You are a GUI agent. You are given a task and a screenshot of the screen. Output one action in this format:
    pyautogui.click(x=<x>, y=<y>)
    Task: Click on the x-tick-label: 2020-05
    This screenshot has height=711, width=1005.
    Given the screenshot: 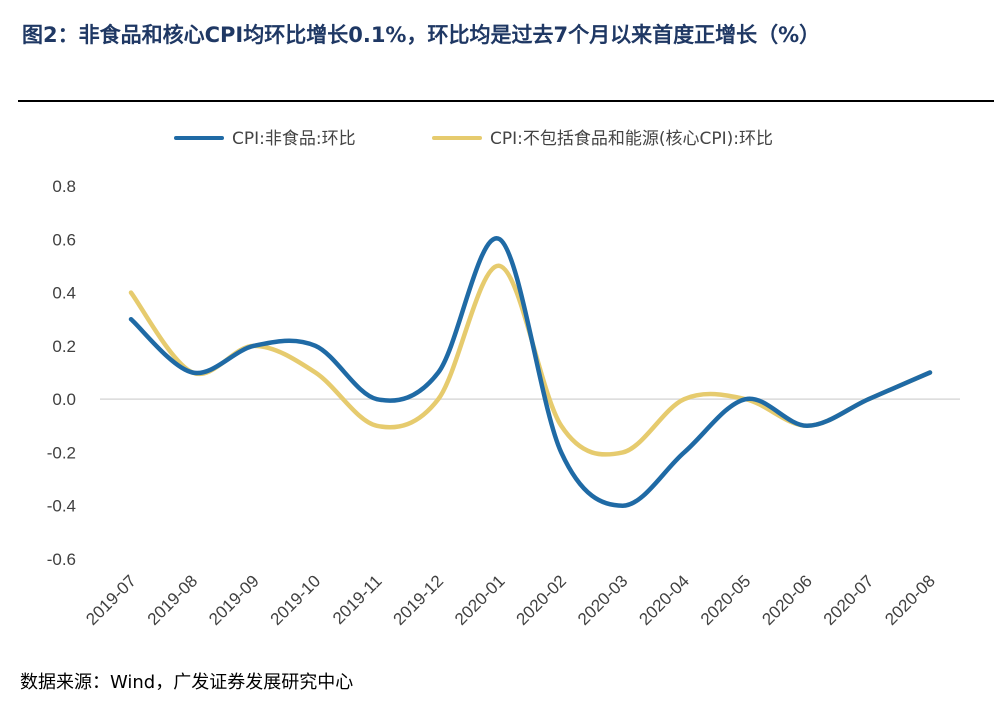 What is the action you would take?
    pyautogui.click(x=726, y=600)
    